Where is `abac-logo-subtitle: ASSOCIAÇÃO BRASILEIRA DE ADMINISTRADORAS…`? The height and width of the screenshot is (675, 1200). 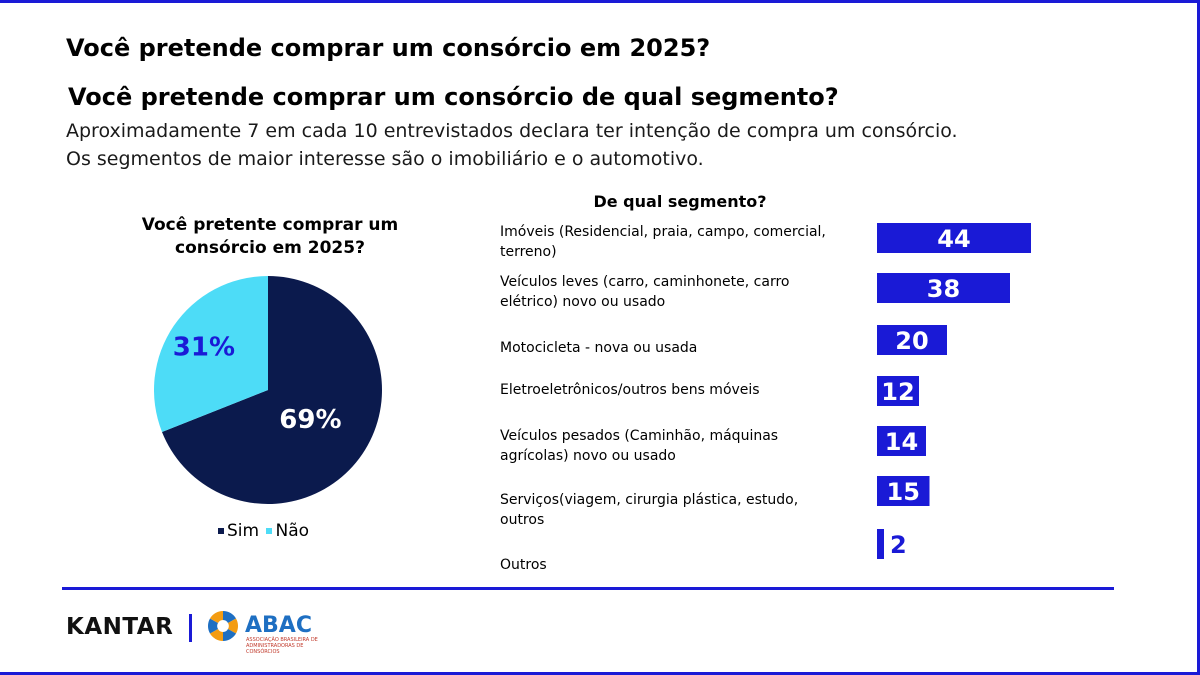 abac-logo-subtitle: ASSOCIAÇÃO BRASILEIRA DE ADMINISTRADORAS… is located at coordinates (282, 646).